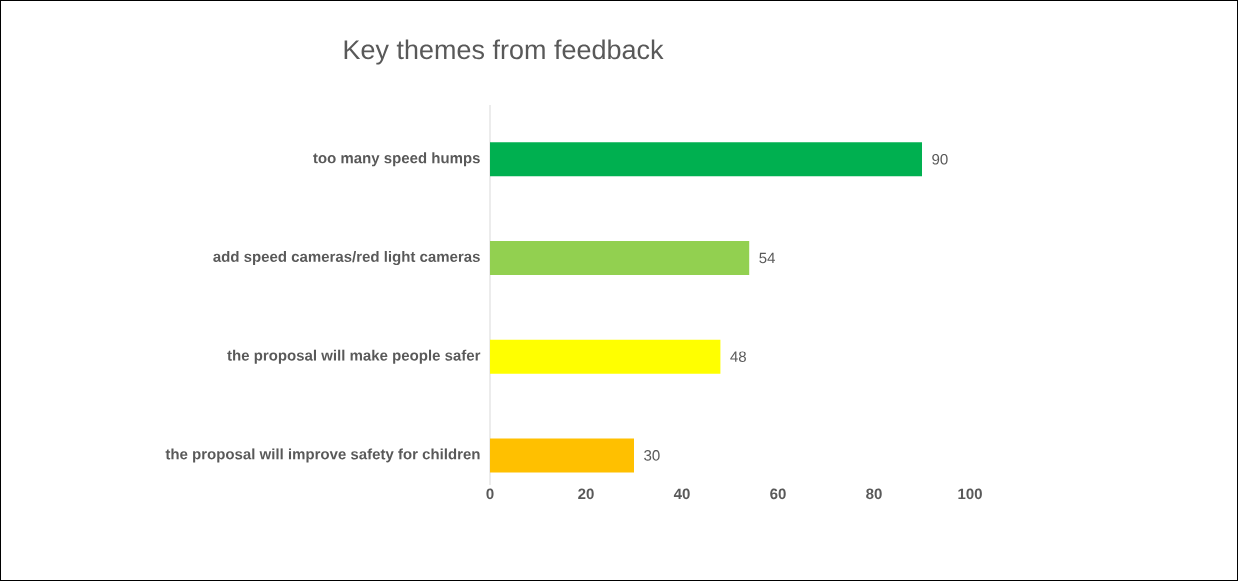 Image resolution: width=1238 pixels, height=581 pixels. I want to click on x-tick-label: 40, so click(681, 494).